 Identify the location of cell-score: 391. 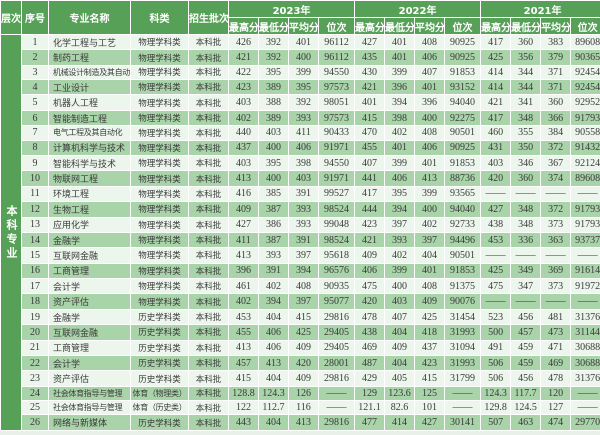
(273, 271).